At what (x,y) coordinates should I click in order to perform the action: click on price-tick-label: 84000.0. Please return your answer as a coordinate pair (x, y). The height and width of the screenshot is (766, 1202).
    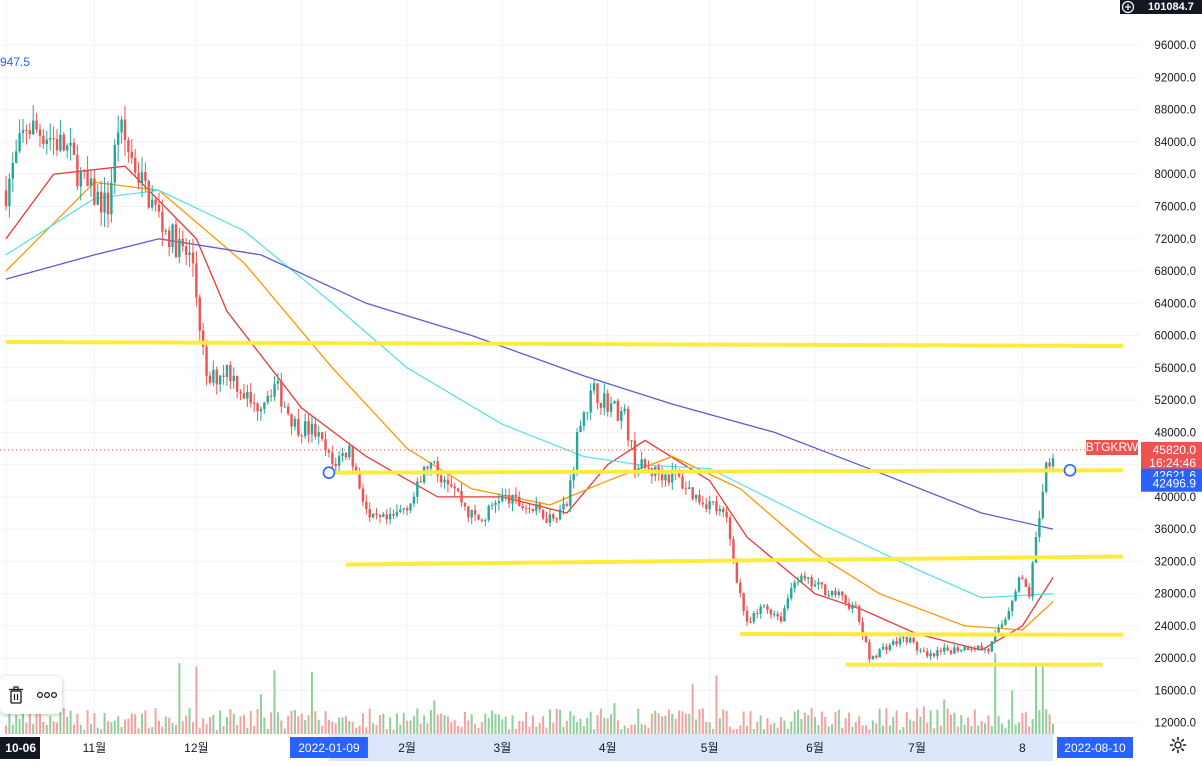
    Looking at the image, I should click on (1175, 143).